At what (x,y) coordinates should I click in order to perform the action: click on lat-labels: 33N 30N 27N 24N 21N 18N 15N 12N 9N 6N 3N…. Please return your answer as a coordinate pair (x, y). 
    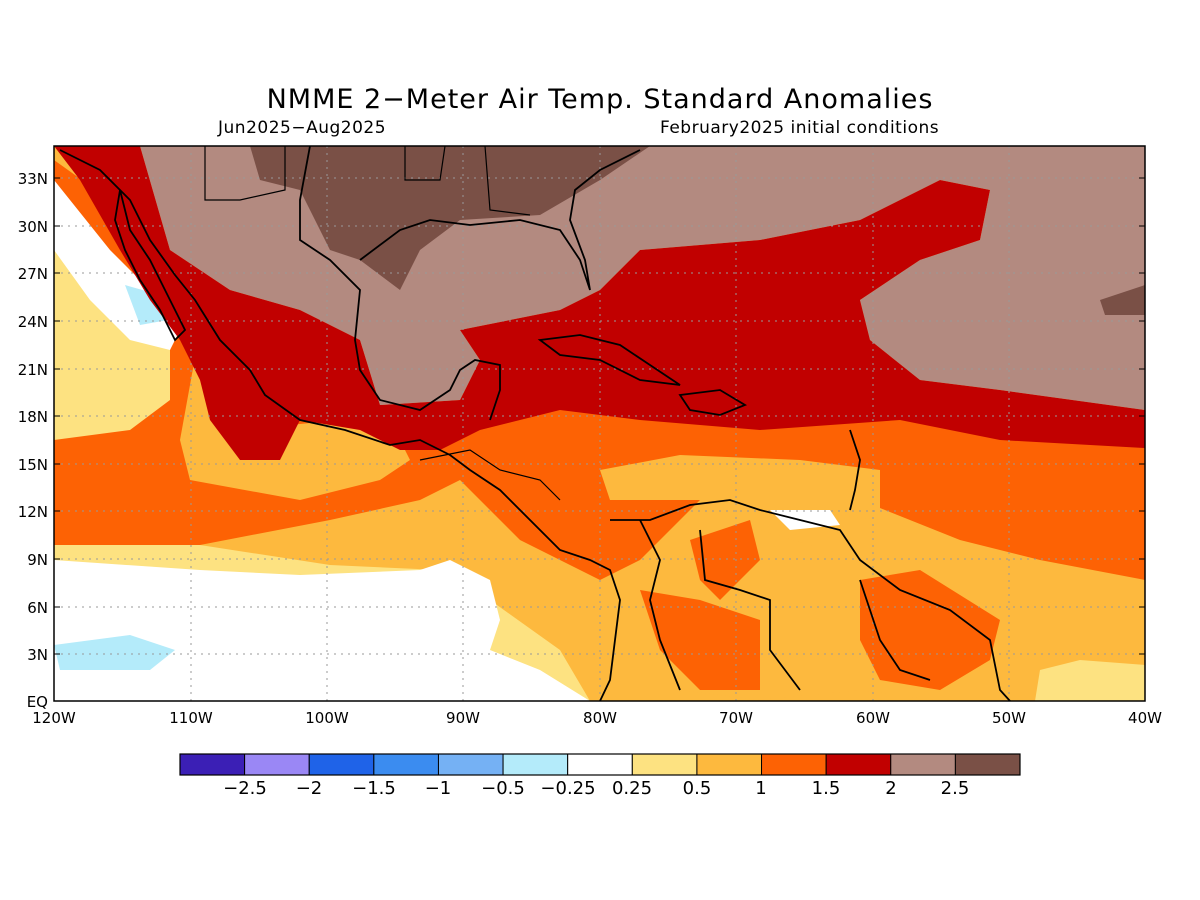
    Looking at the image, I should click on (33, 440).